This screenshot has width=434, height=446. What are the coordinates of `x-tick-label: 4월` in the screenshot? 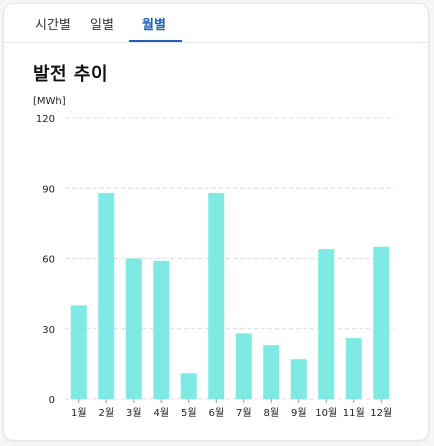 It's located at (161, 413).